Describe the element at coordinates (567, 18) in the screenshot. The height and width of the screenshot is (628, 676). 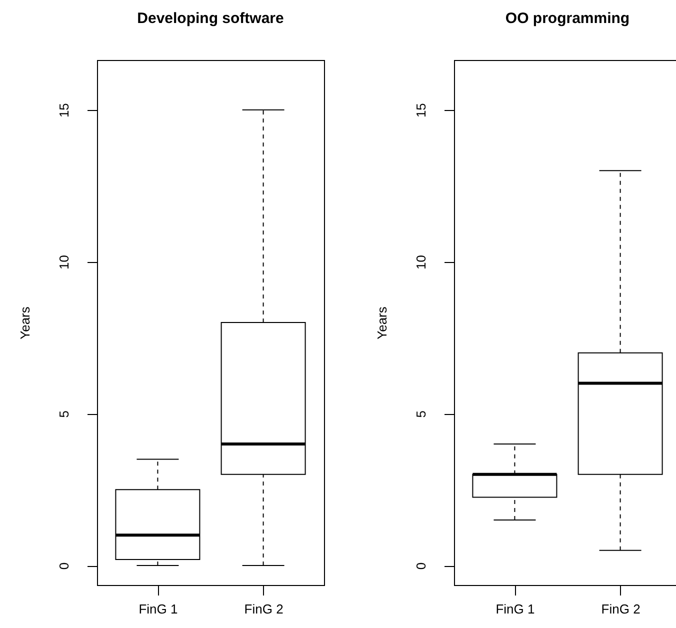
I see `chart-title: OO programming` at that location.